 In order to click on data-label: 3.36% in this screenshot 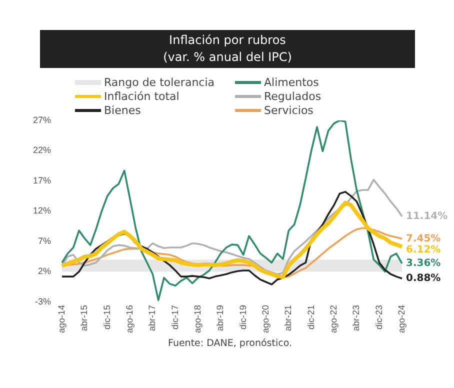, I will do `click(423, 264)`.